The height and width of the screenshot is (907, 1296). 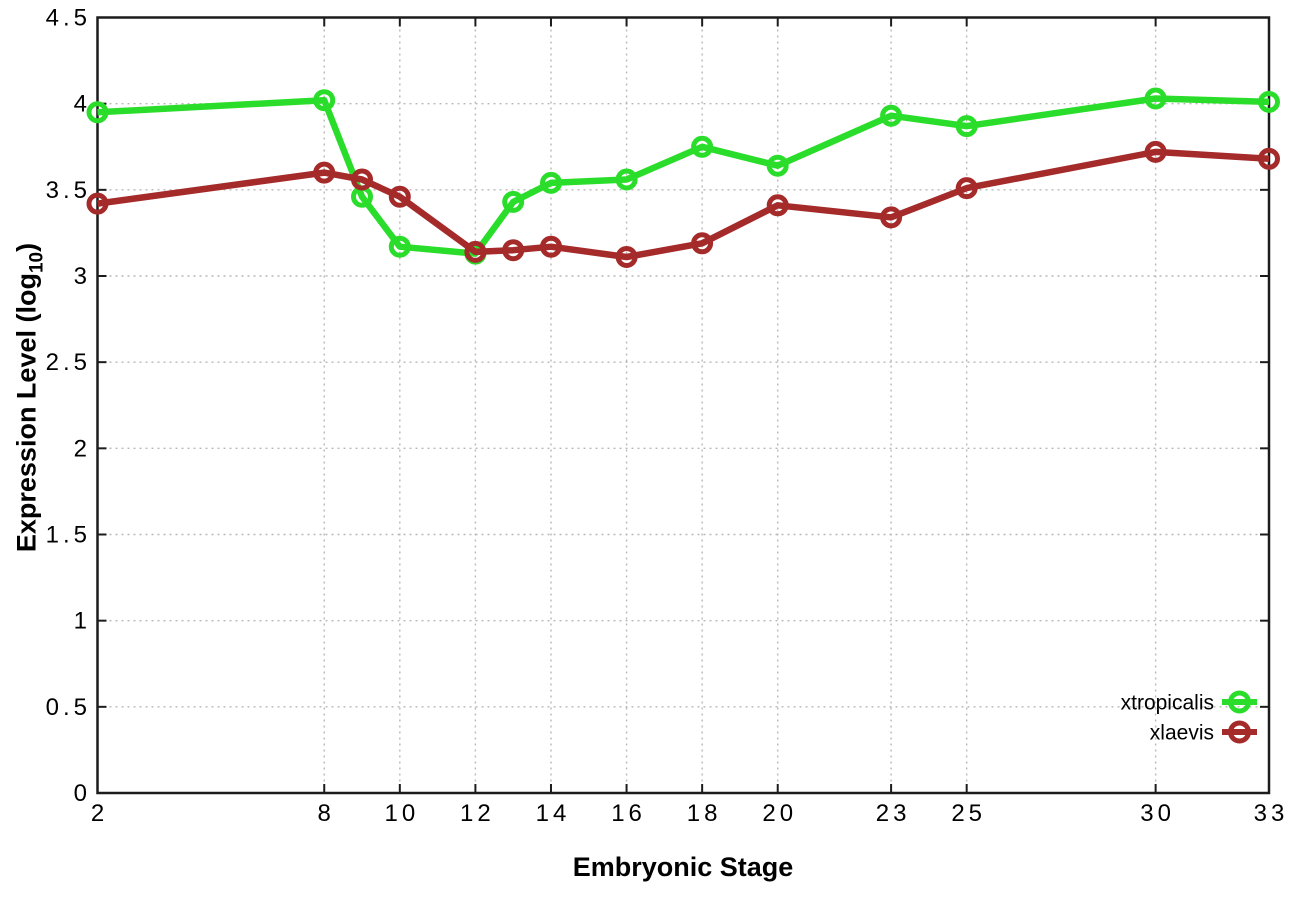 I want to click on x-tick-label: 12, so click(x=477, y=813).